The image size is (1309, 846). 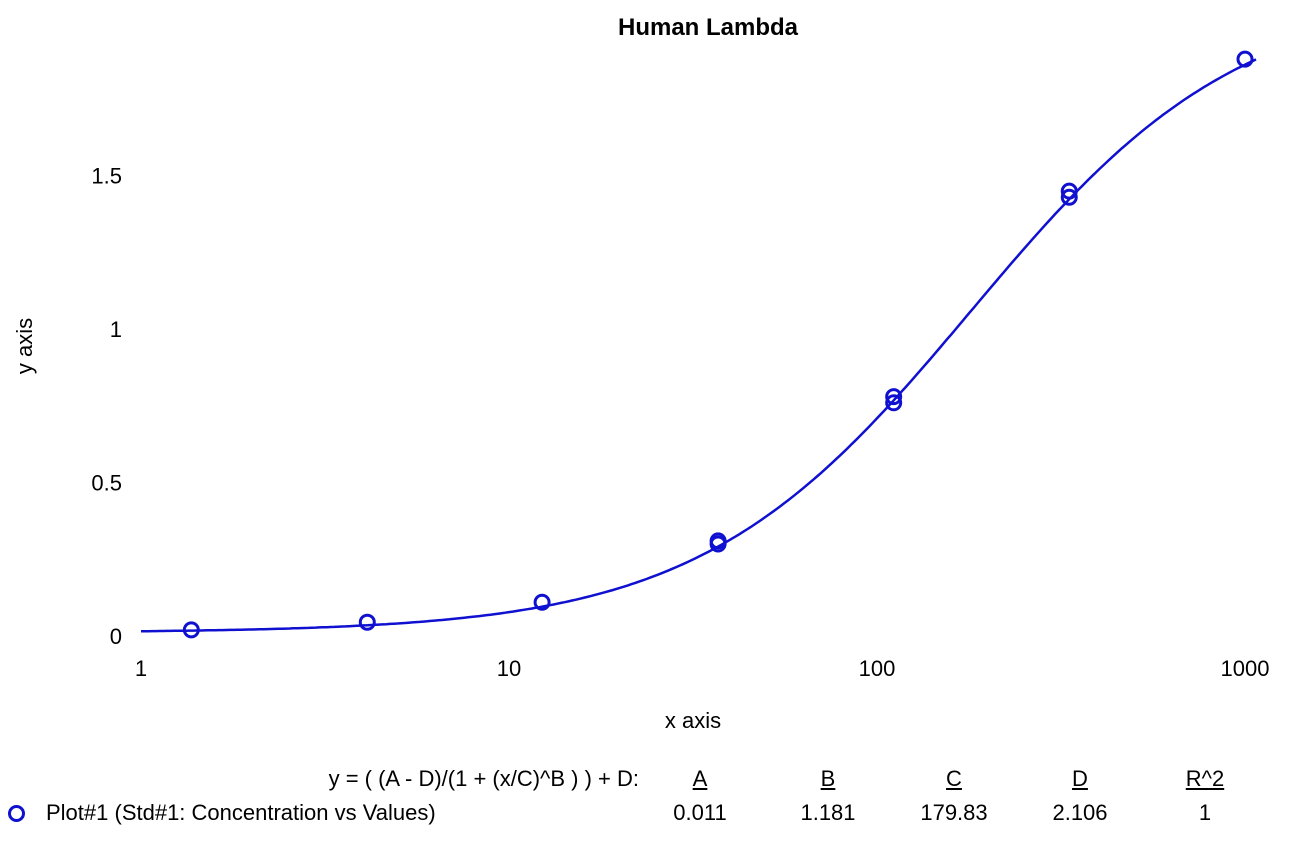 What do you see at coordinates (483, 778) in the screenshot?
I see `fit-equation: y = ( (A - D)/(1 + (x/C)^B ) ) + D:` at bounding box center [483, 778].